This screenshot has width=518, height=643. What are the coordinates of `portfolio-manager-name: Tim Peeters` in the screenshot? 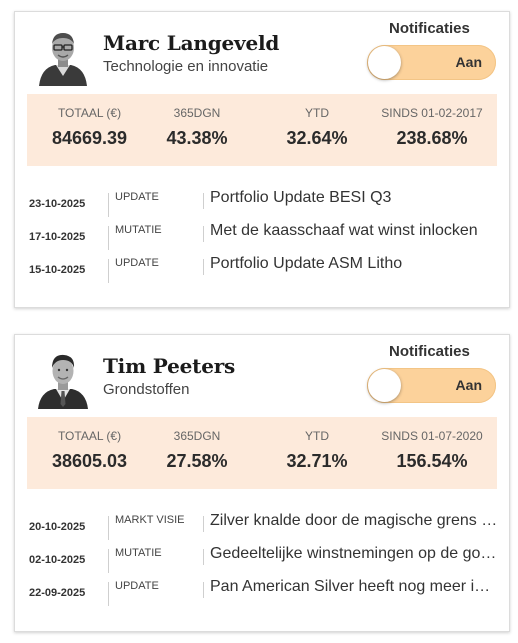 It's located at (169, 366).